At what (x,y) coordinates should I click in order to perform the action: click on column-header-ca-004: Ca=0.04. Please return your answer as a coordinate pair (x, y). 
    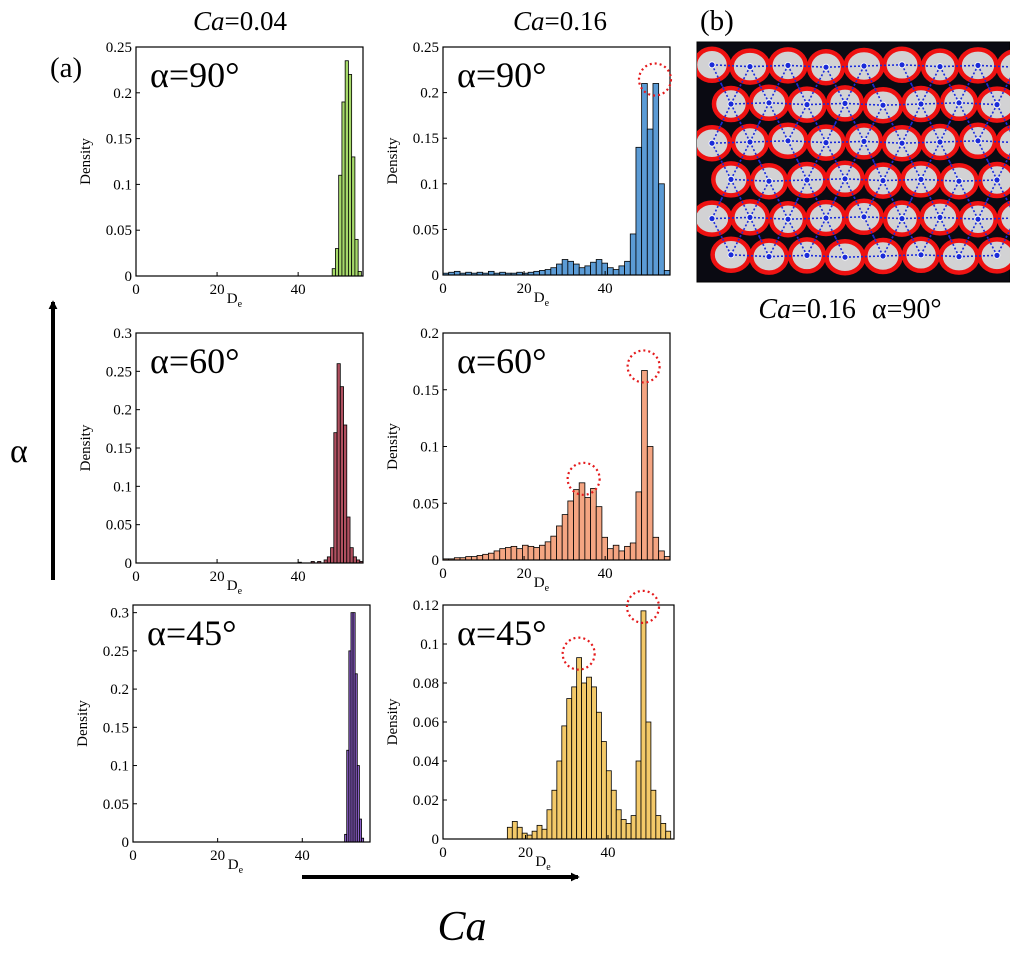
    Looking at the image, I should click on (240, 21).